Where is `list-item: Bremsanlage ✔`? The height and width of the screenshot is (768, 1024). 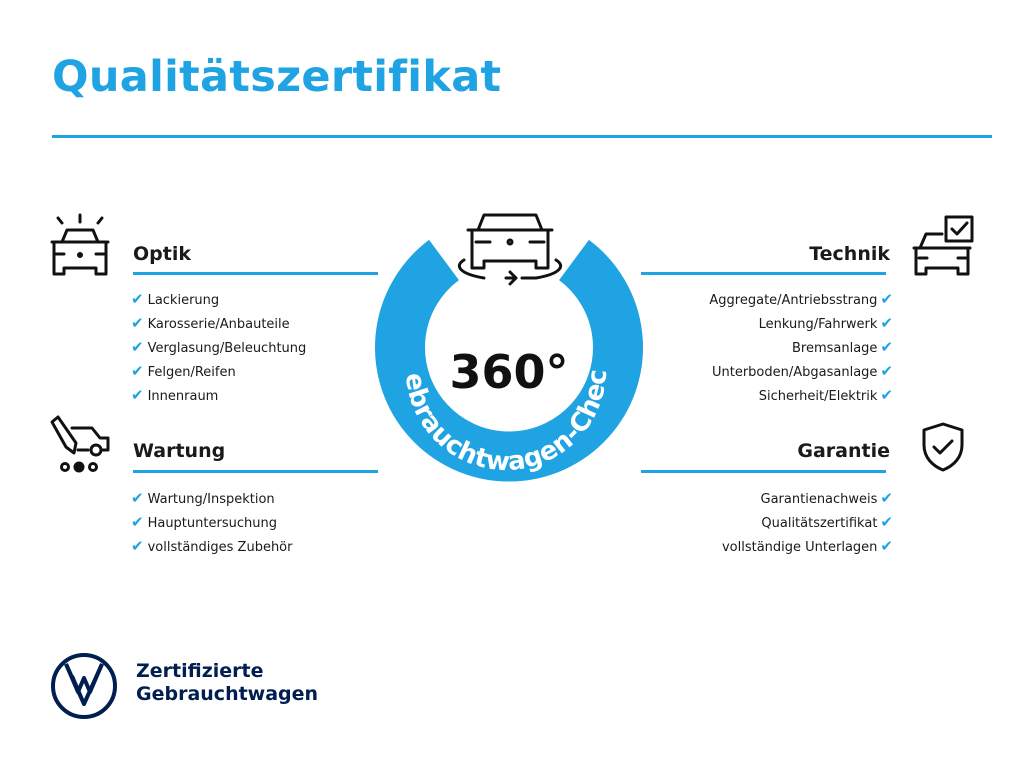 list-item: Bremsanlage ✔ is located at coordinates (801, 347).